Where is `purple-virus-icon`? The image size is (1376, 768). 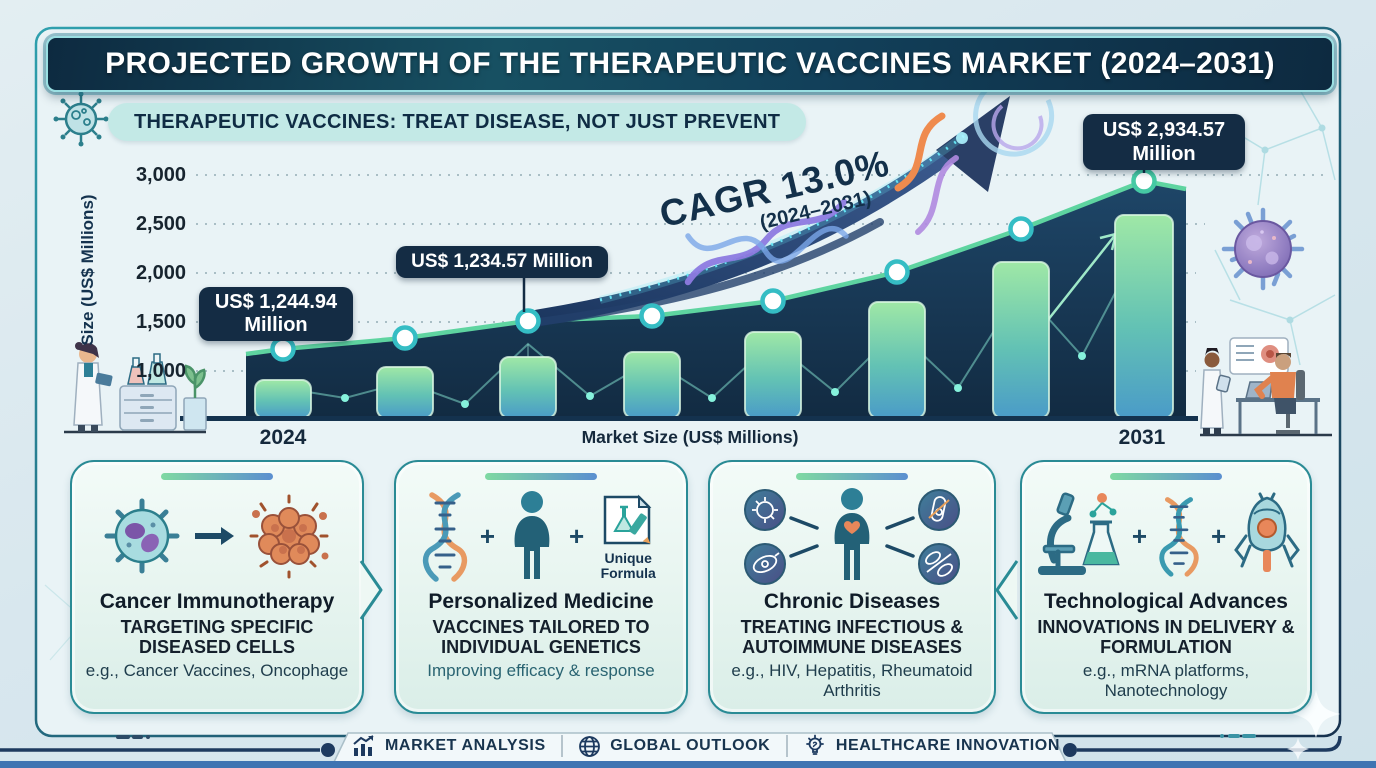 purple-virus-icon is located at coordinates (1263, 249).